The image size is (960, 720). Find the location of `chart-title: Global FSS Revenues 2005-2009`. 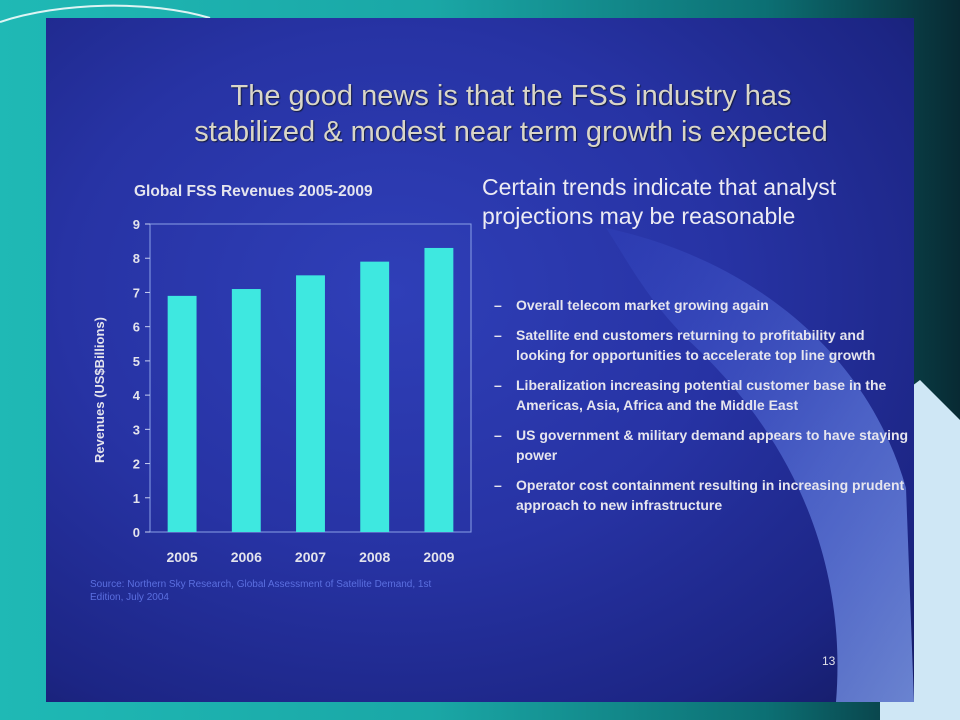

chart-title: Global FSS Revenues 2005-2009 is located at coordinates (253, 191).